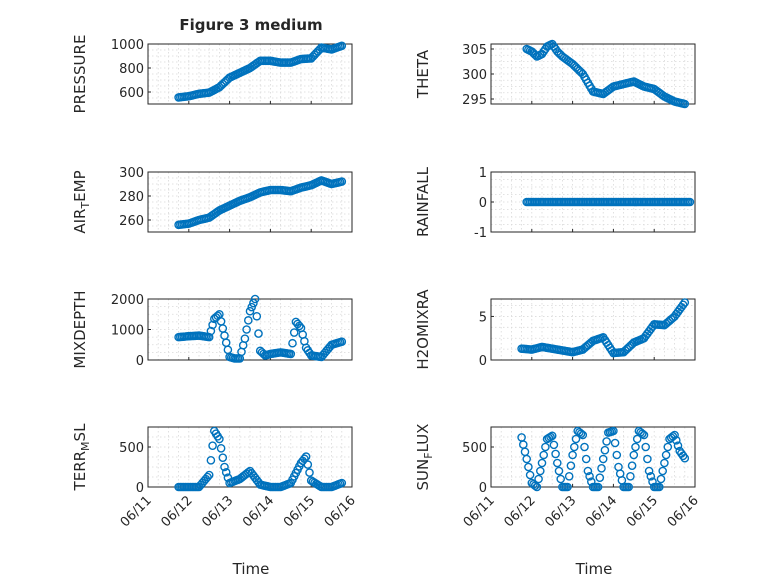 The image size is (778, 583). I want to click on ytick-label: 280, so click(131, 197).